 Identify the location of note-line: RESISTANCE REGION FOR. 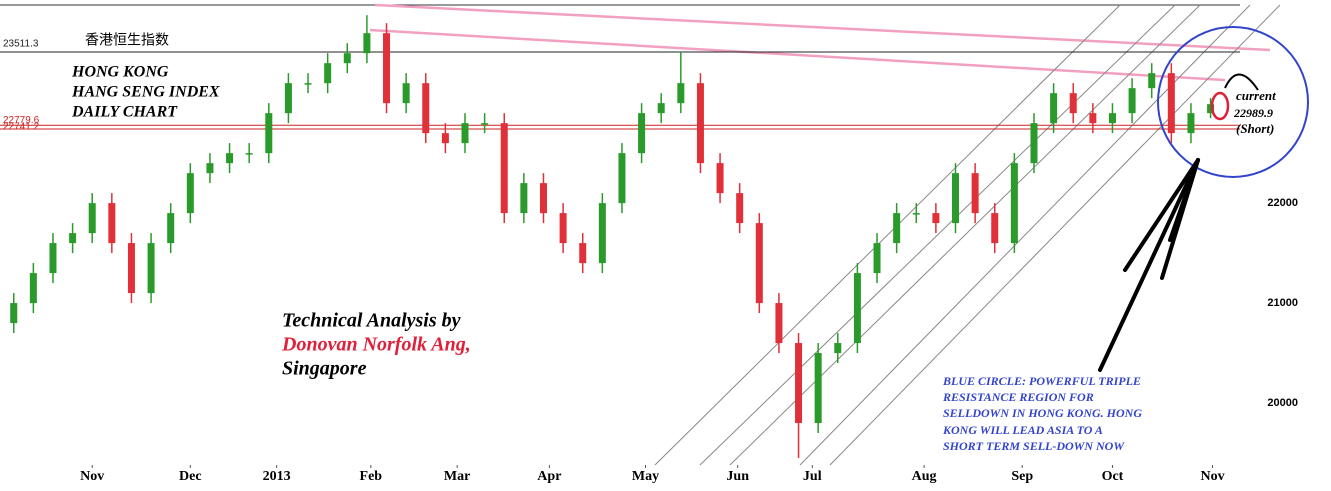
(1018, 397).